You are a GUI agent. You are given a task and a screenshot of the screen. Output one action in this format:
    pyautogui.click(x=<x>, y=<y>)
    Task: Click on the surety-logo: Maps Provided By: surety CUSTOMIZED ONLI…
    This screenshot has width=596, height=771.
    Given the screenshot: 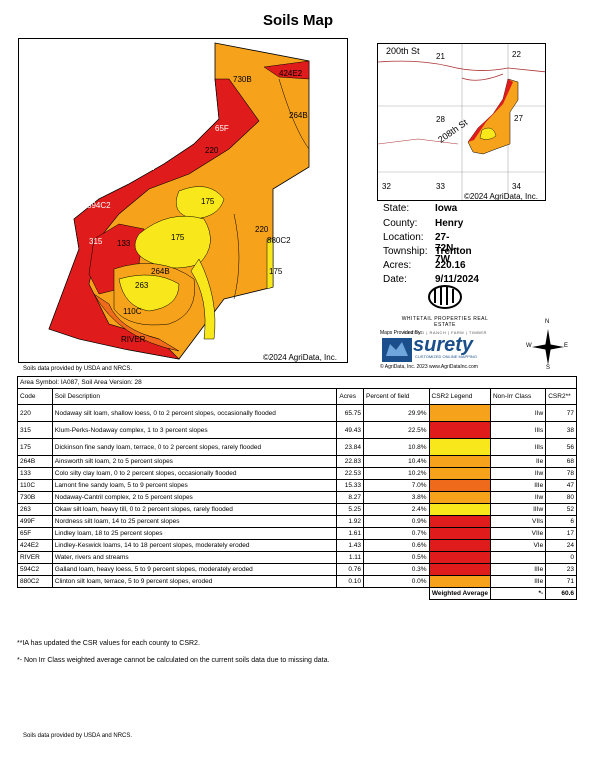 What is the action you would take?
    pyautogui.click(x=445, y=350)
    